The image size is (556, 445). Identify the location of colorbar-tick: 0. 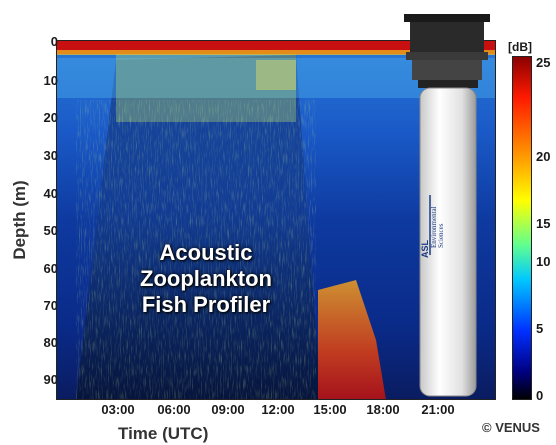
(540, 395).